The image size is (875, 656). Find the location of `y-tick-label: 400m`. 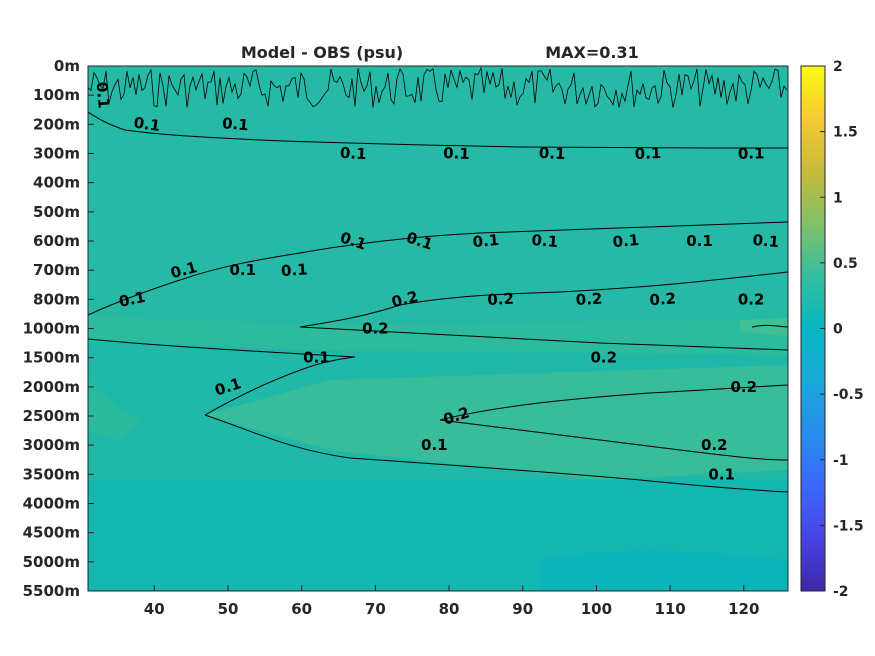

y-tick-label: 400m is located at coordinates (56, 183).